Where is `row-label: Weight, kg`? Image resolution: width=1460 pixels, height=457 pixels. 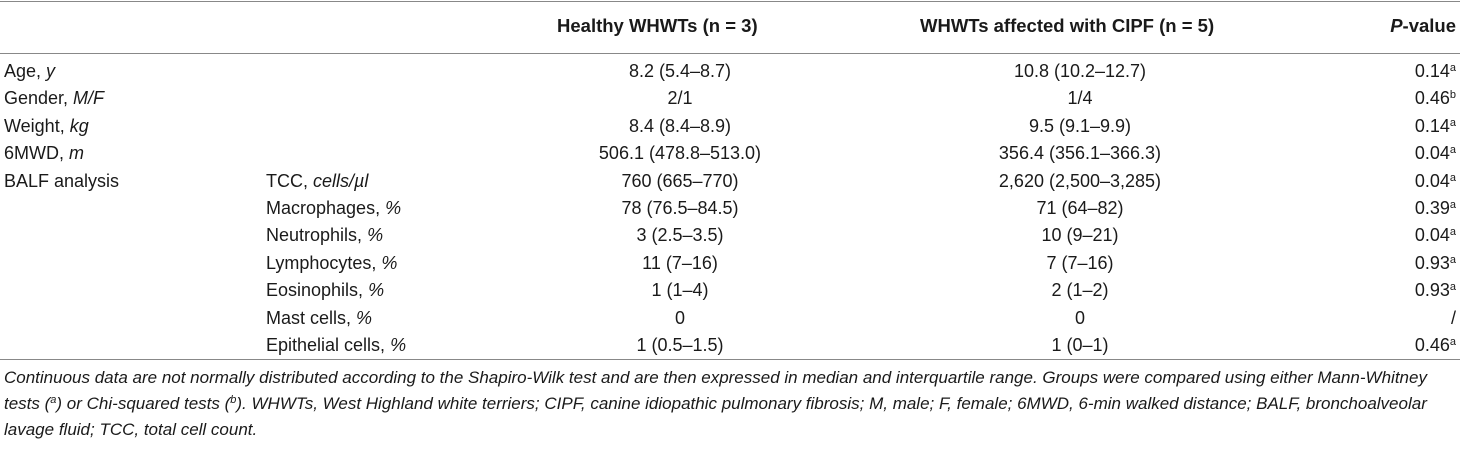
row-label: Weight, kg is located at coordinates (46, 126).